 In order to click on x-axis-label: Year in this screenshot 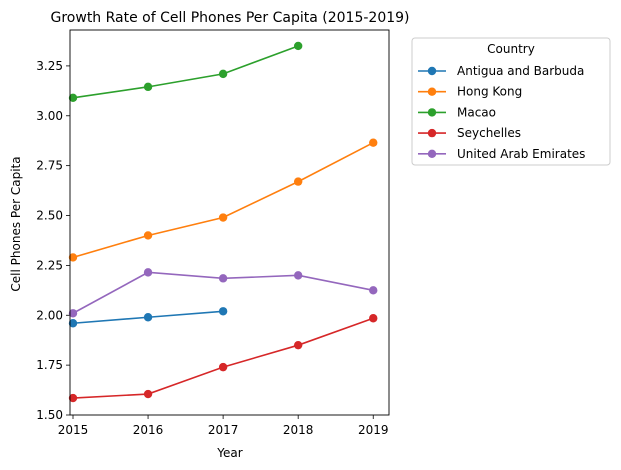, I will do `click(229, 453)`.